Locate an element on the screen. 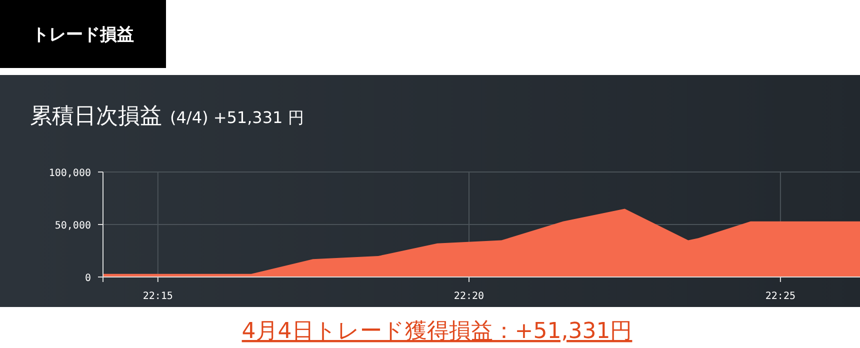  text: トレード損益 is located at coordinates (83, 35).